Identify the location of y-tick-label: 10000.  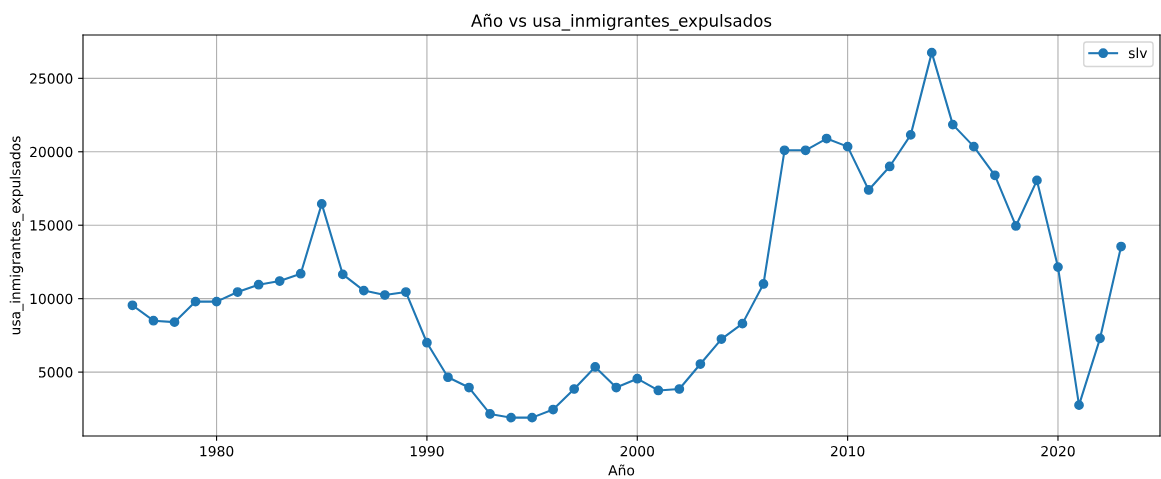
(51, 299).